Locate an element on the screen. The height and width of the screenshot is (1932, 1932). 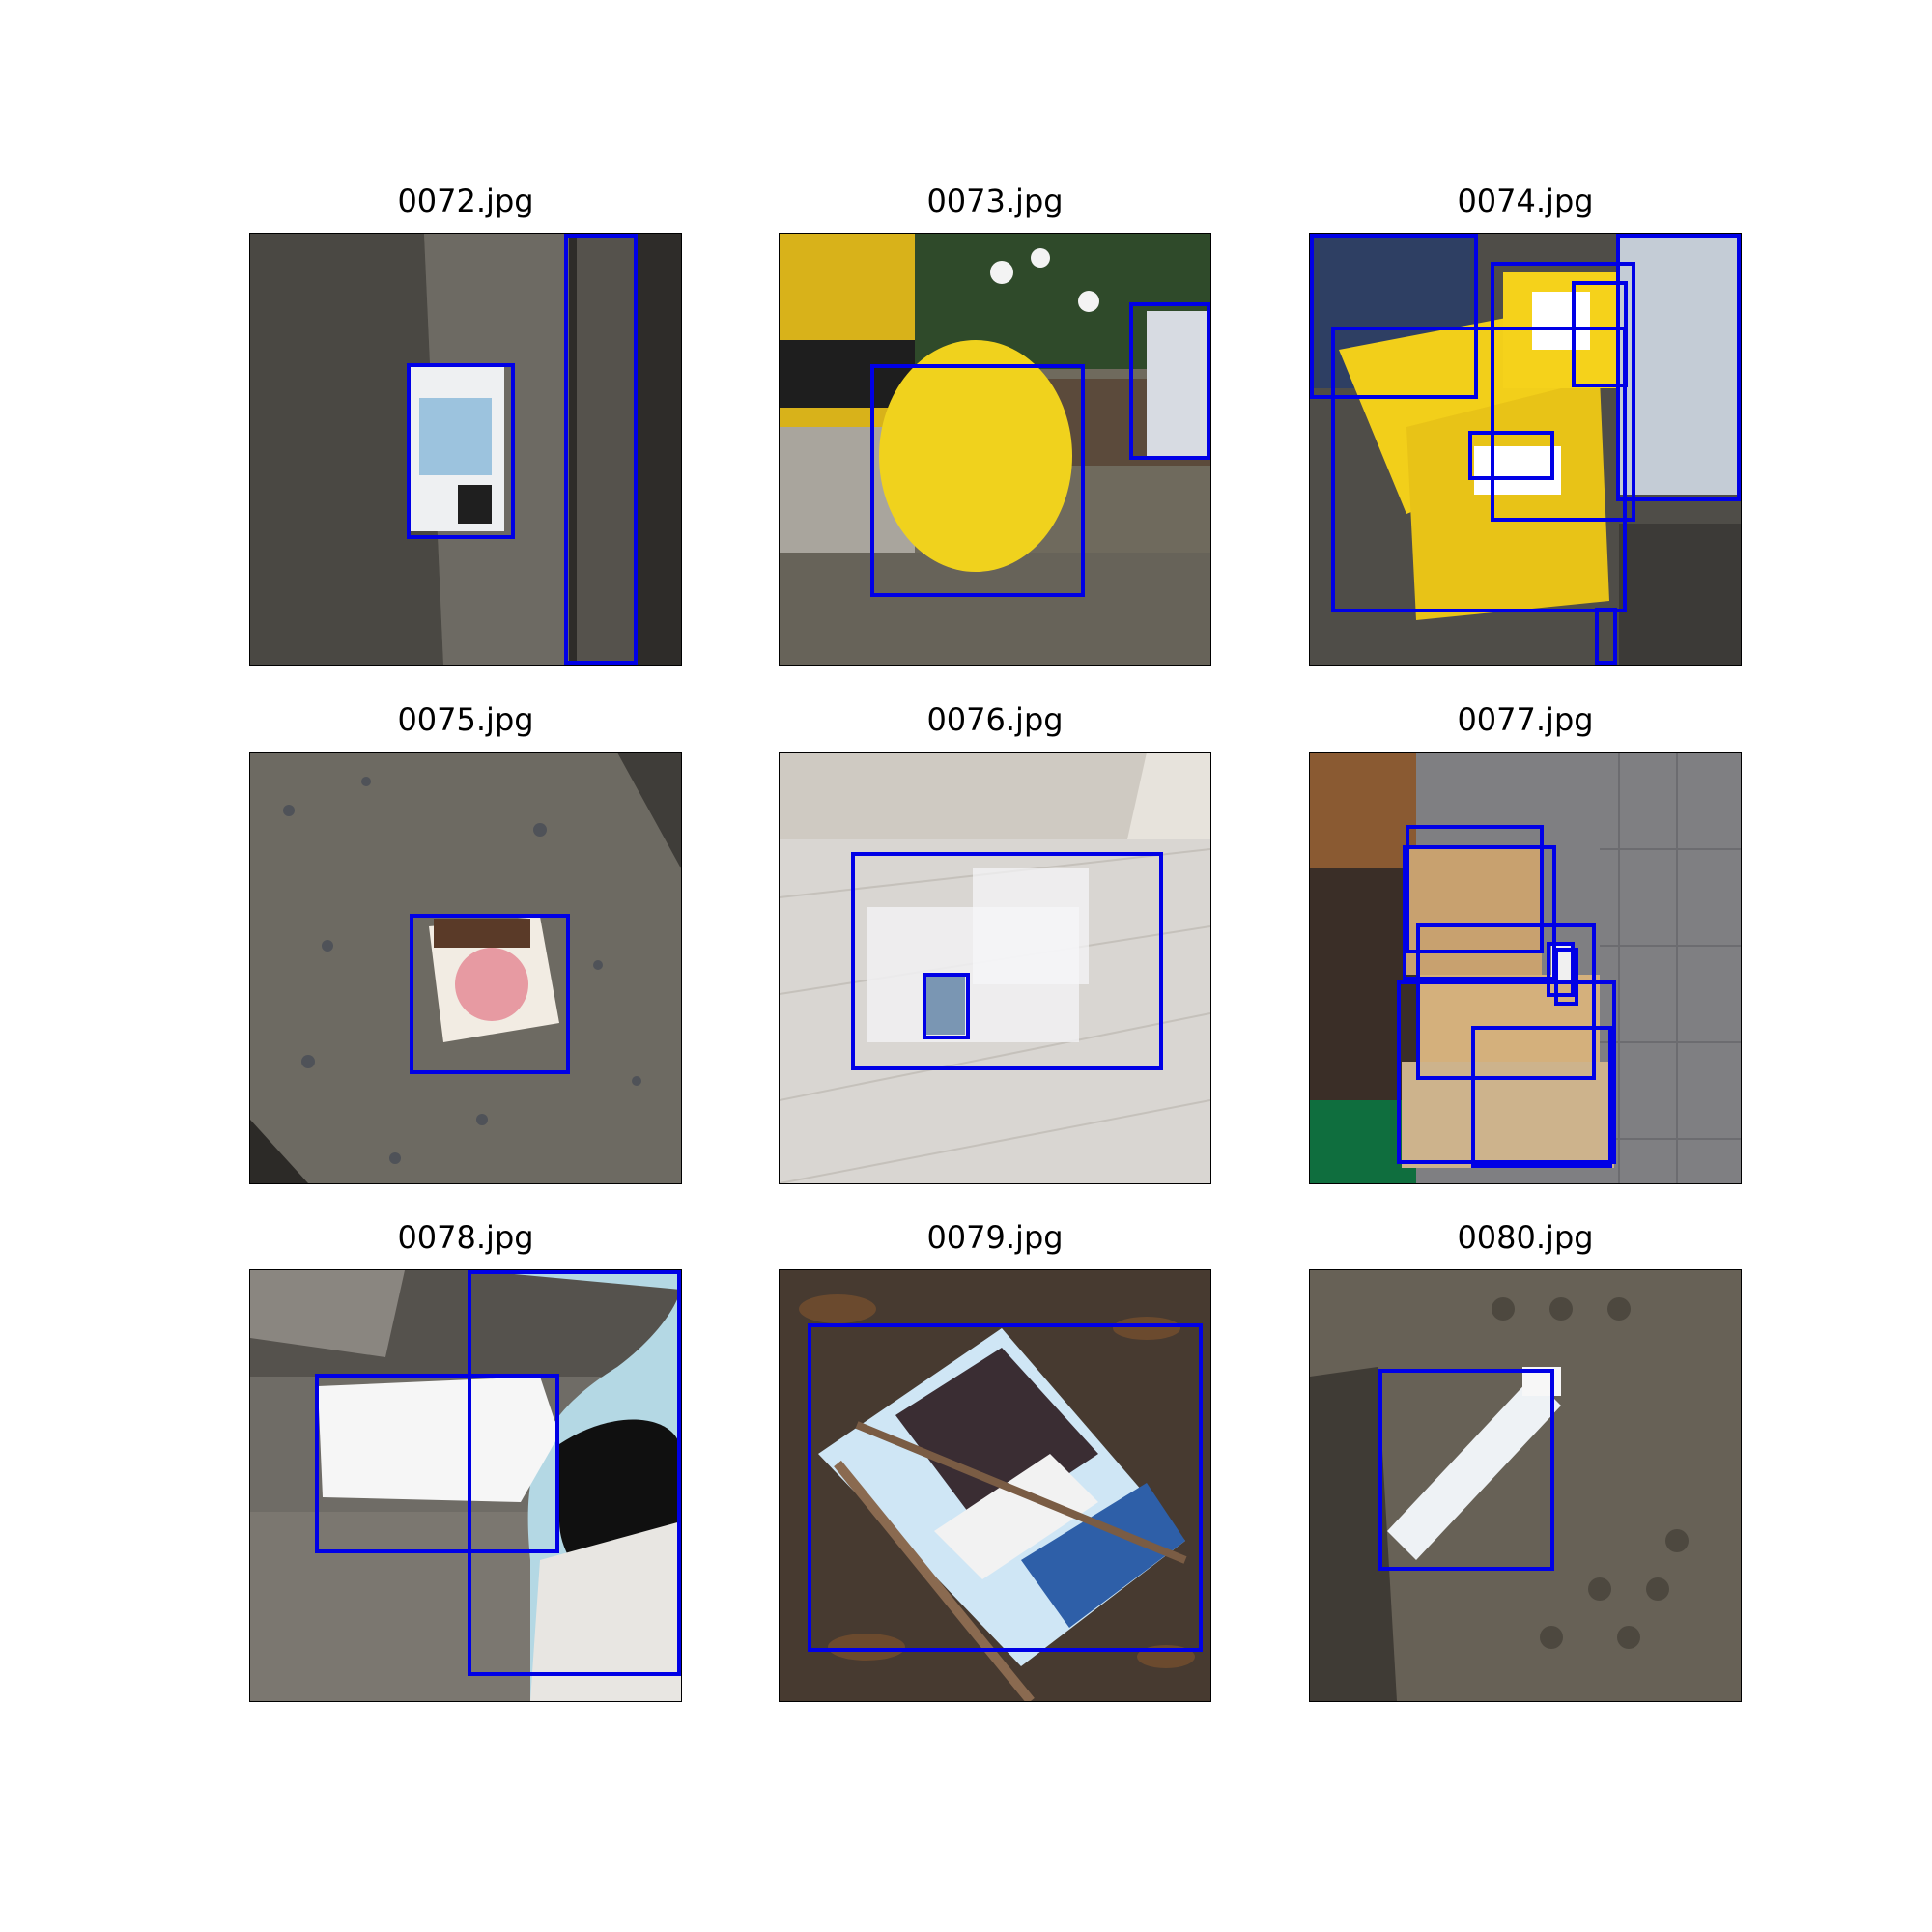
image-title: 0078.jpg is located at coordinates (465, 1237).